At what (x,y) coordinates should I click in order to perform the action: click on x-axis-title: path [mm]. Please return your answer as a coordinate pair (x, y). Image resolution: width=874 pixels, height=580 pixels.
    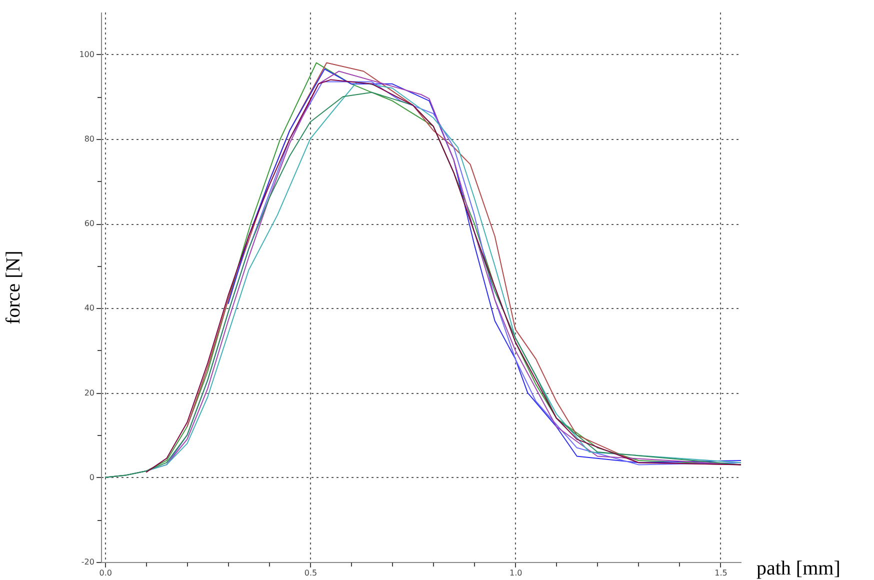
    Looking at the image, I should click on (798, 569).